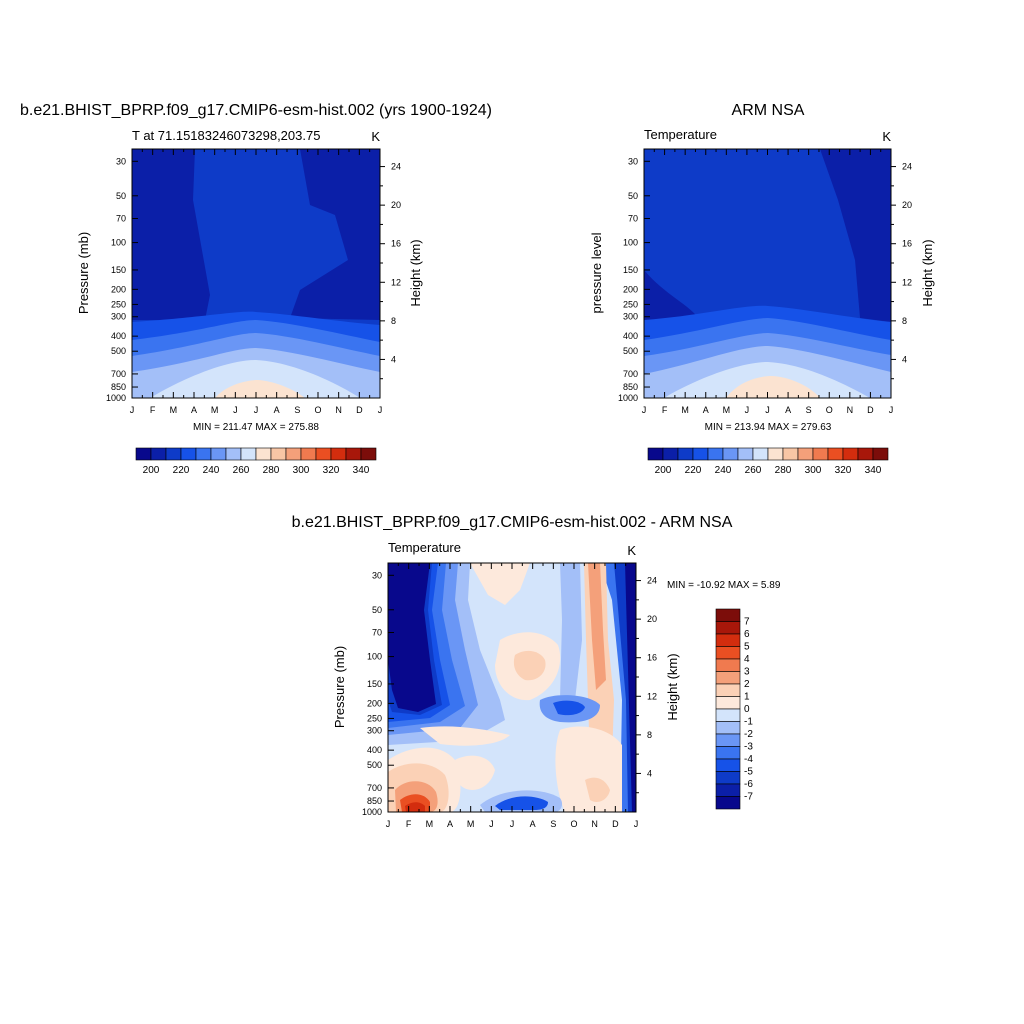 This screenshot has height=1024, width=1024. Describe the element at coordinates (256, 461) in the screenshot. I see `panel-model-colorbar: 200 220 240 260 280 300 320 340` at that location.